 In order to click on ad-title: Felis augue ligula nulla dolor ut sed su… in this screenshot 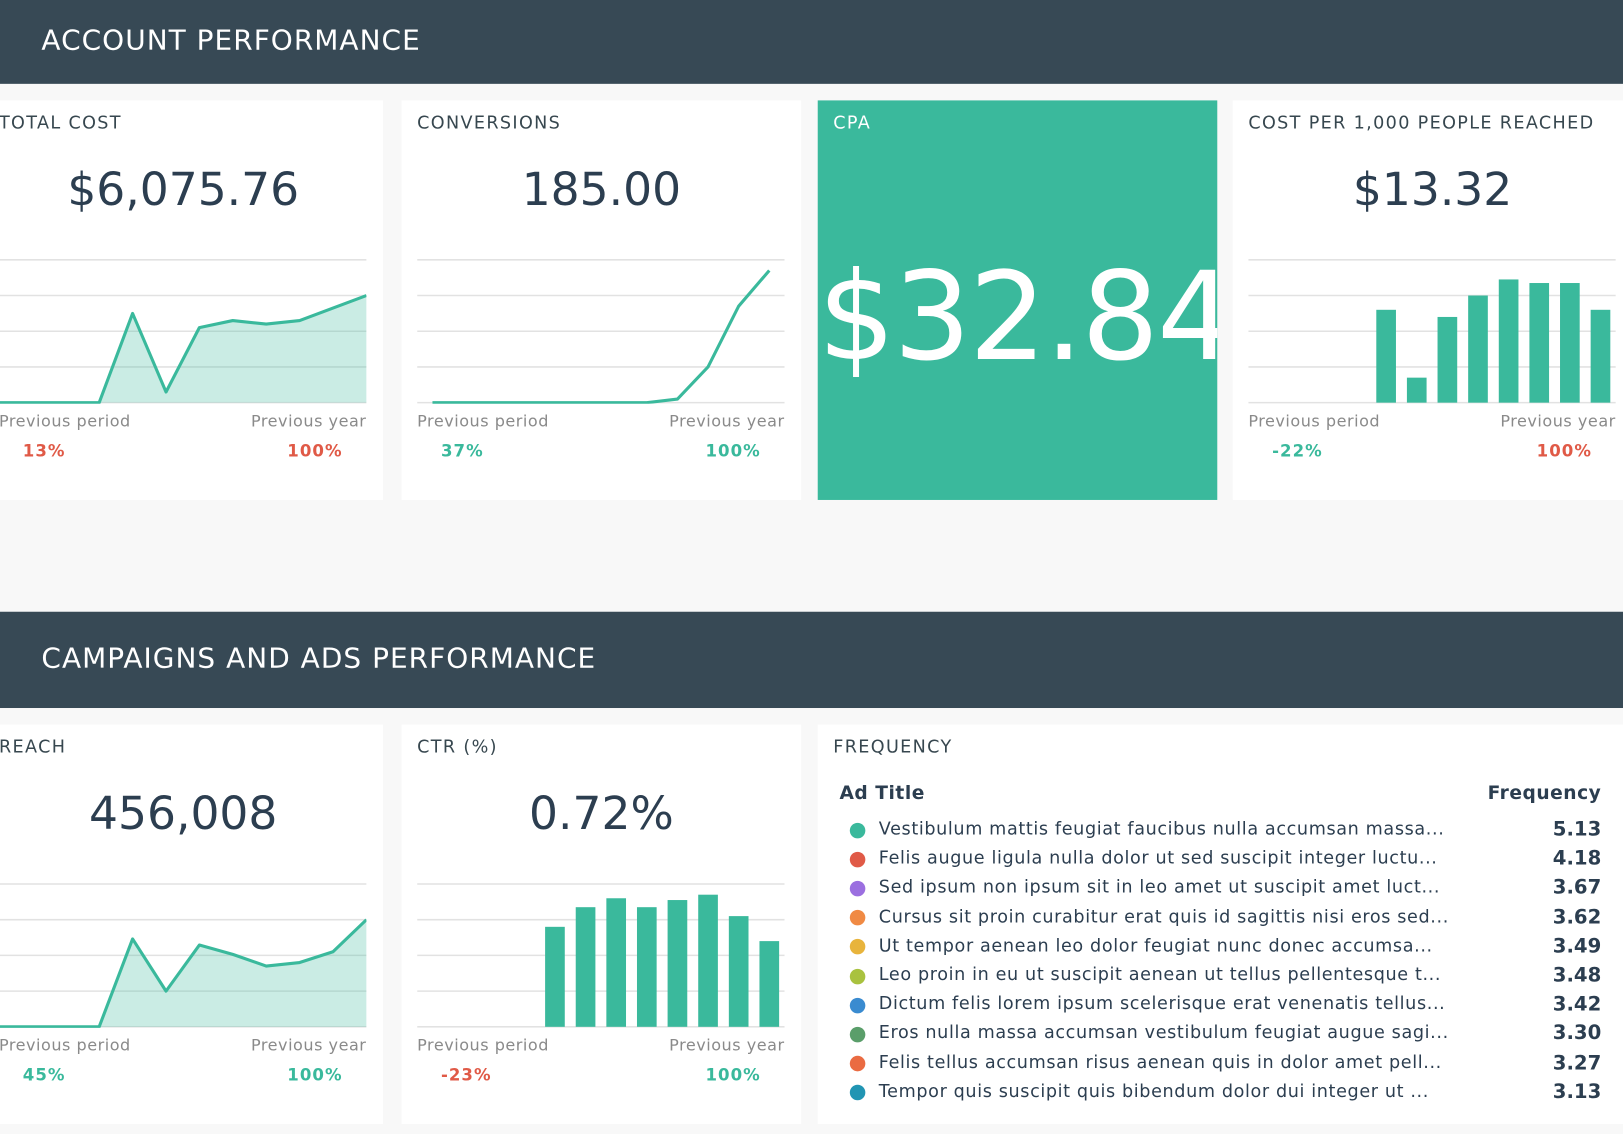, I will do `click(1158, 858)`.